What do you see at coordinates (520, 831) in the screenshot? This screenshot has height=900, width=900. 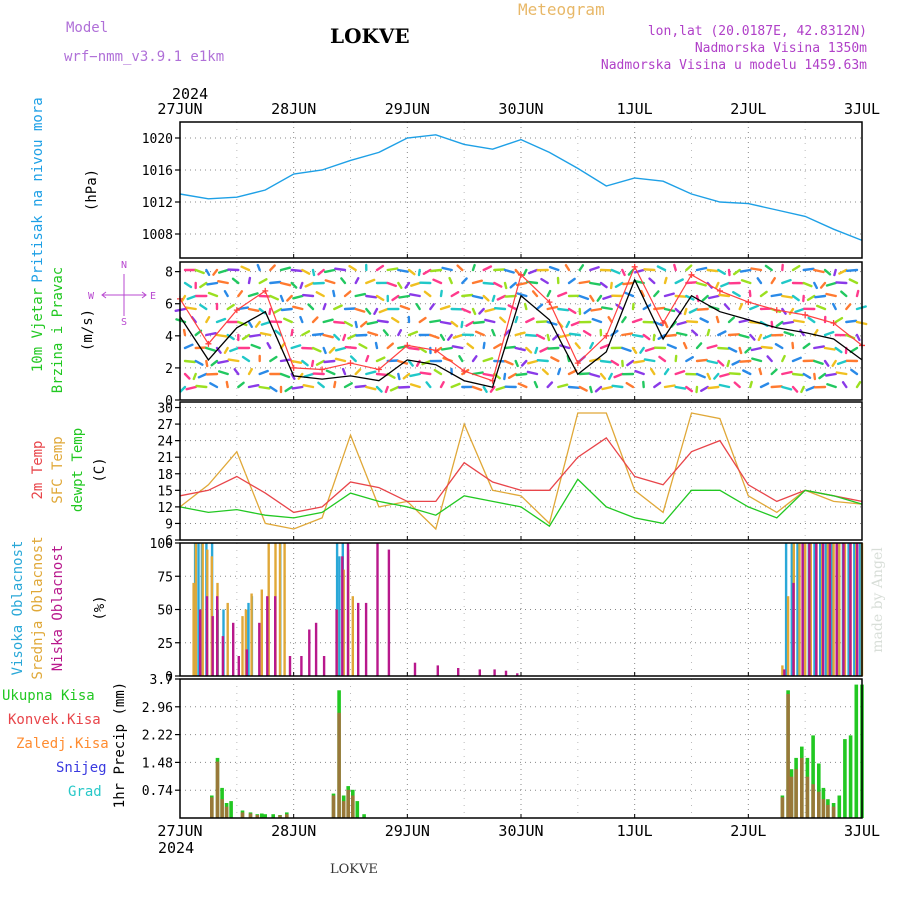 I see `x-tick-label-bottom: 30JUN` at bounding box center [520, 831].